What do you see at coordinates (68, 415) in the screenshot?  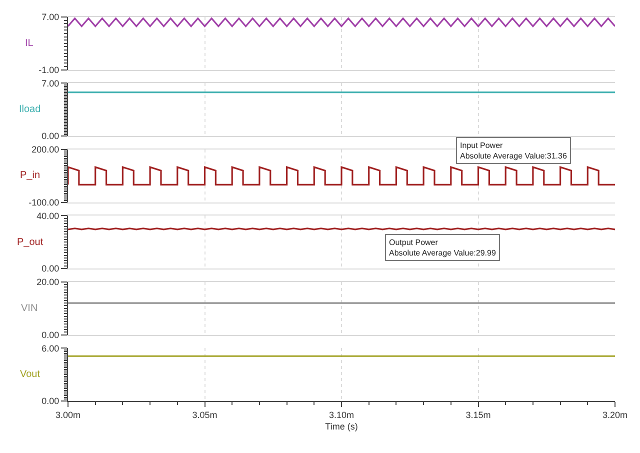 I see `x-tick-label: 3.00m` at bounding box center [68, 415].